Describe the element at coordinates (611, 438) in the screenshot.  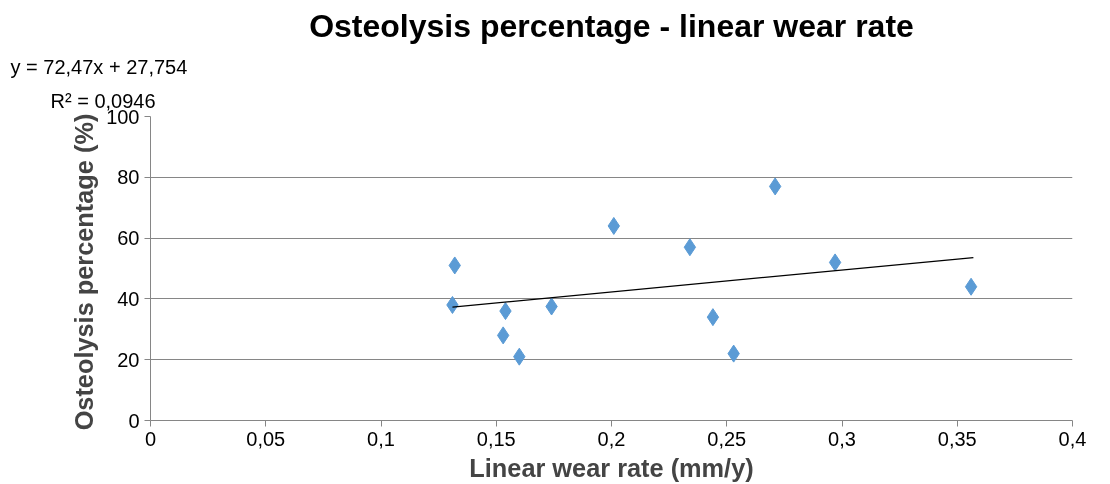
I see `x-tick-label: 0,2` at that location.